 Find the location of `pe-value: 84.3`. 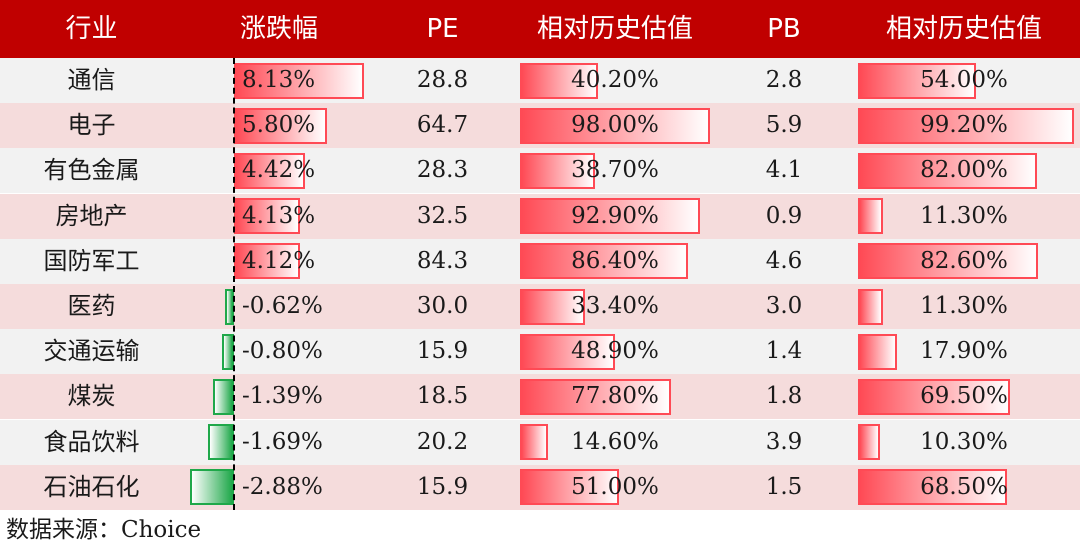

pe-value: 84.3 is located at coordinates (442, 260).